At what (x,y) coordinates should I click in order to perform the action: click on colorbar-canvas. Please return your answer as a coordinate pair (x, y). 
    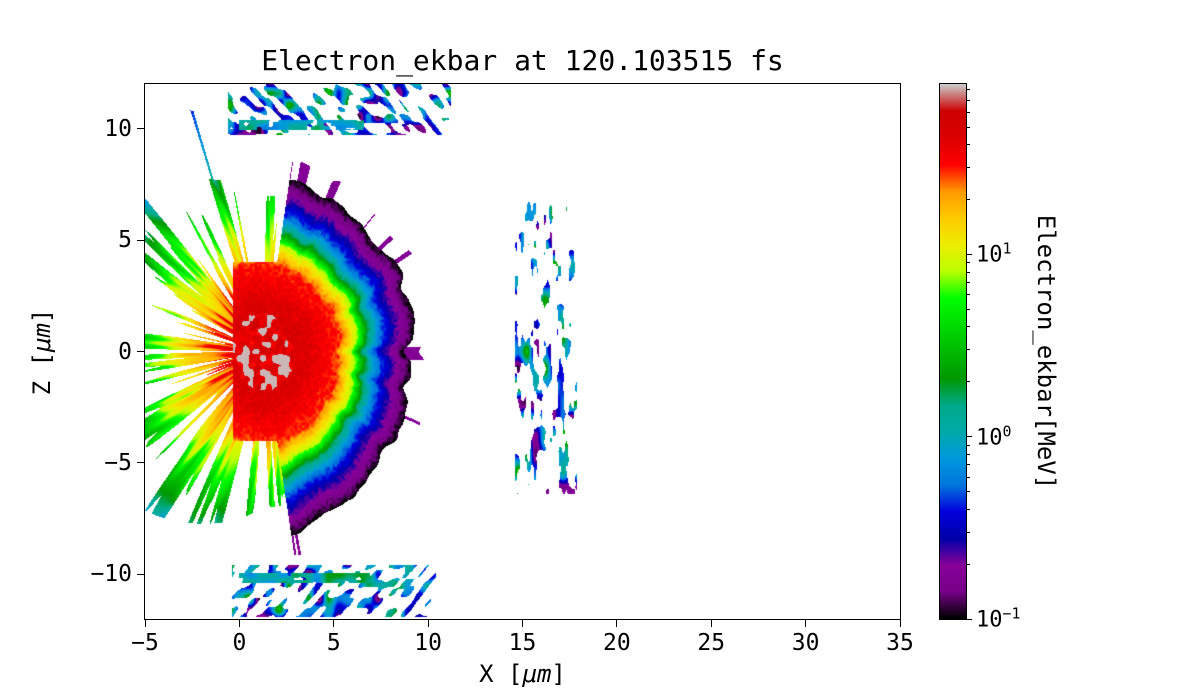
    Looking at the image, I should click on (953, 351).